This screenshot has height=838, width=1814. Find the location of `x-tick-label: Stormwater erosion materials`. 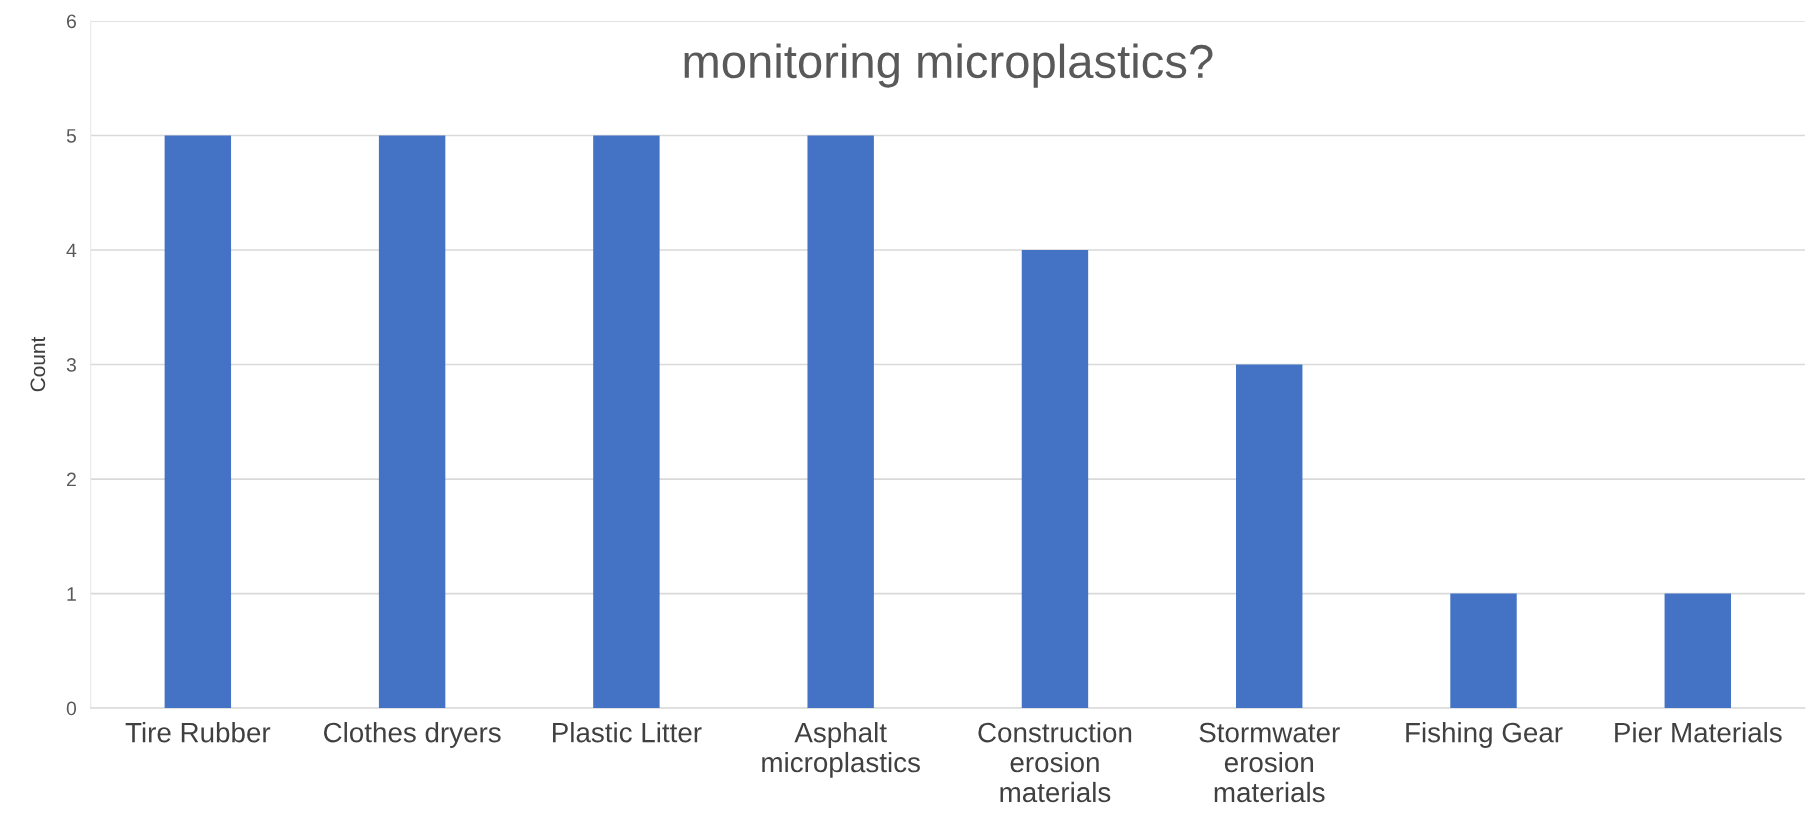

x-tick-label: Stormwater erosion materials is located at coordinates (1269, 762).